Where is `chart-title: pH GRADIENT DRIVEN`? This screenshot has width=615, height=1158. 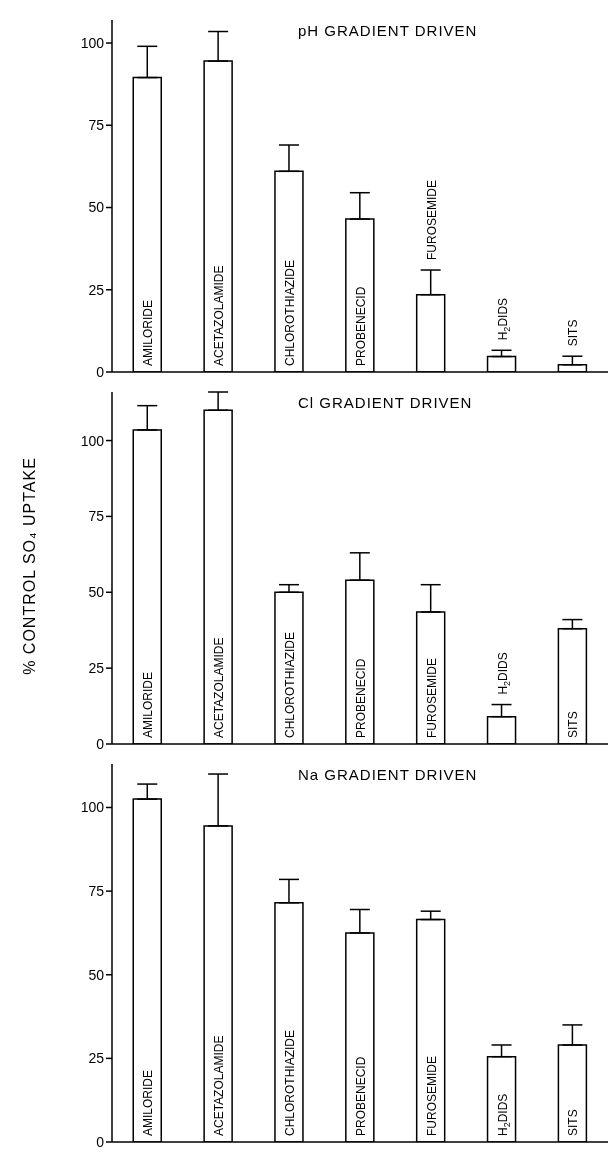 chart-title: pH GRADIENT DRIVEN is located at coordinates (388, 30).